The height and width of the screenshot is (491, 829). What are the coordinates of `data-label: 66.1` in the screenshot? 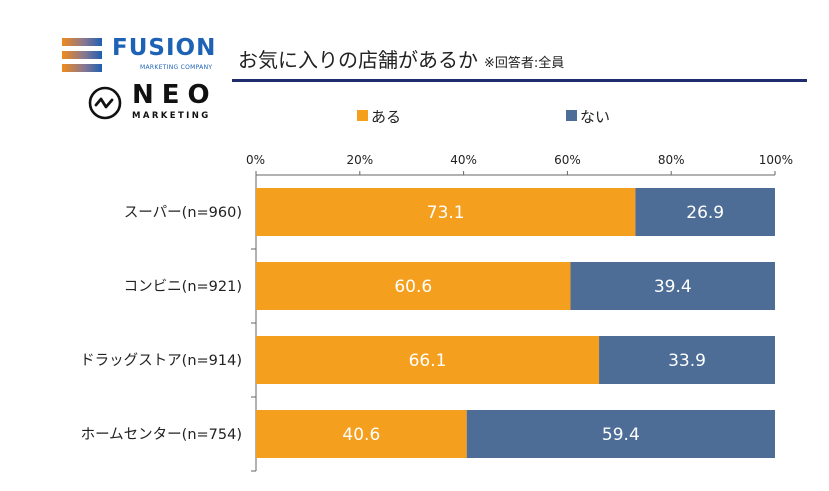 It's located at (428, 361).